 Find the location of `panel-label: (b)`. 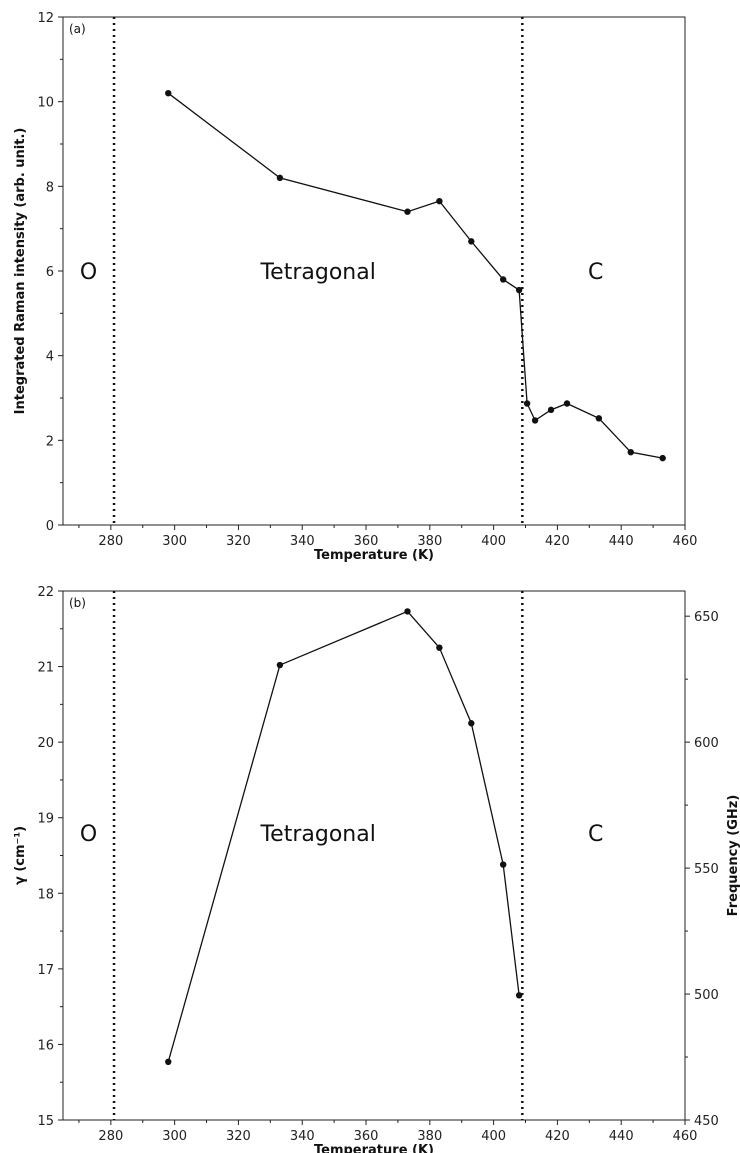

panel-label: (b) is located at coordinates (77, 603).